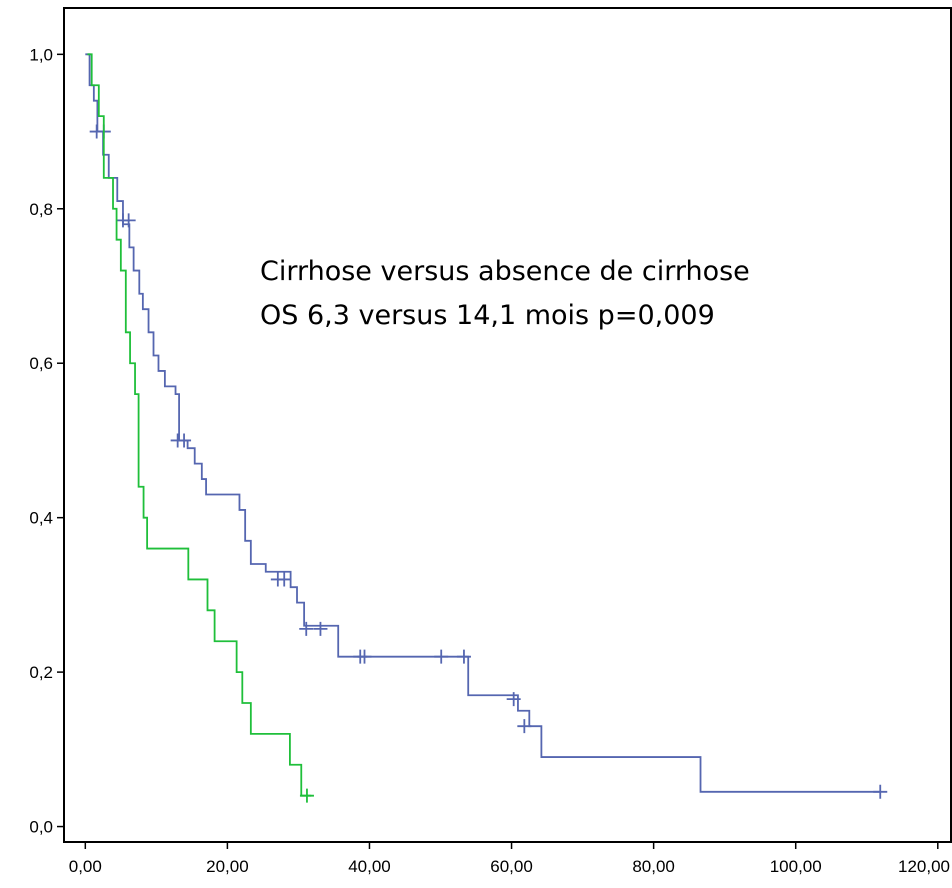  What do you see at coordinates (505, 271) in the screenshot?
I see `annotation-line-1: Cirrhose versus absence de cirrhose` at bounding box center [505, 271].